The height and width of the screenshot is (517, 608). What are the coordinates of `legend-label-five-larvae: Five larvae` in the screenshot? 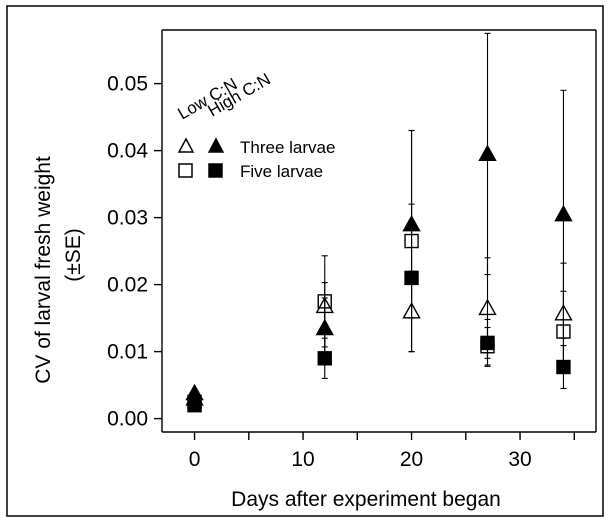 It's located at (281, 171).